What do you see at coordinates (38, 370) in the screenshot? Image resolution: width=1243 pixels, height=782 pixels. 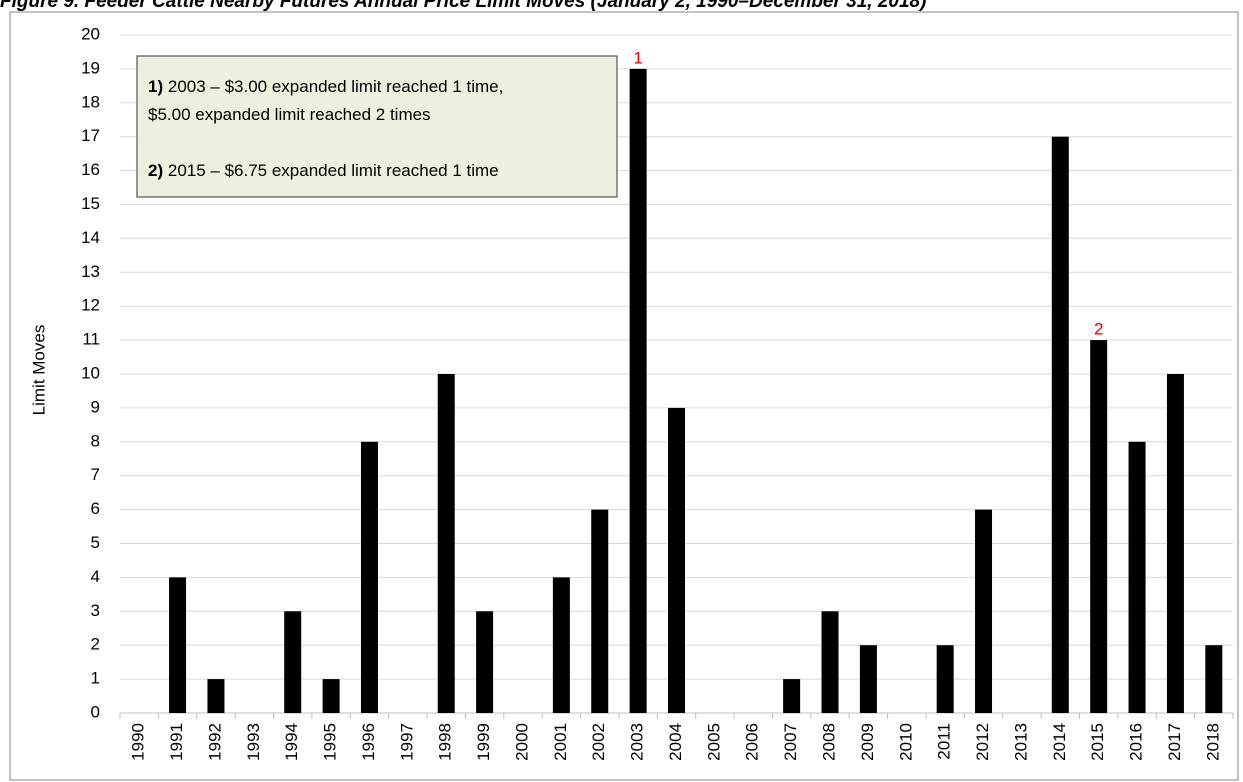 I see `y-axis-label: Limit Moves` at bounding box center [38, 370].